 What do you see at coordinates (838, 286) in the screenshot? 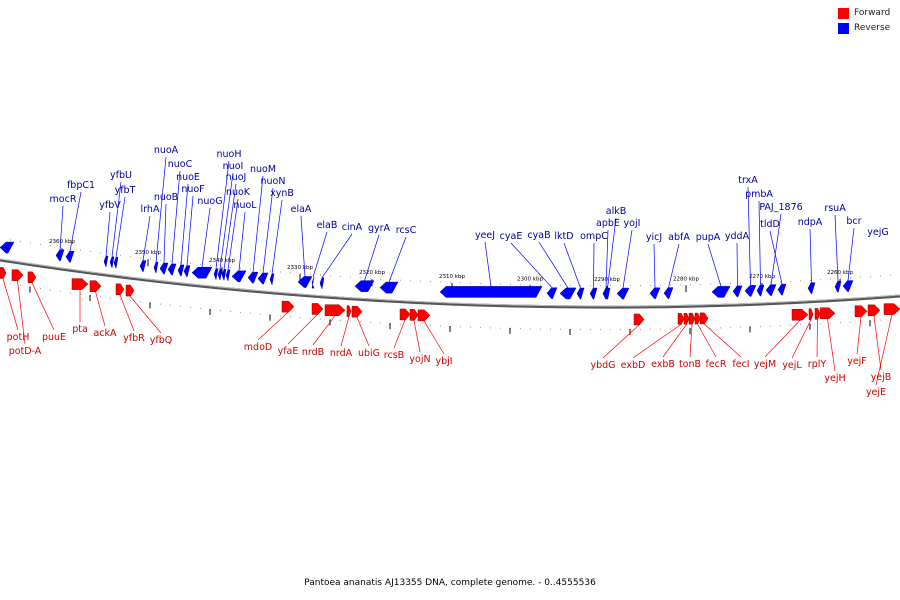
I see `gene-rsua-arrow` at bounding box center [838, 286].